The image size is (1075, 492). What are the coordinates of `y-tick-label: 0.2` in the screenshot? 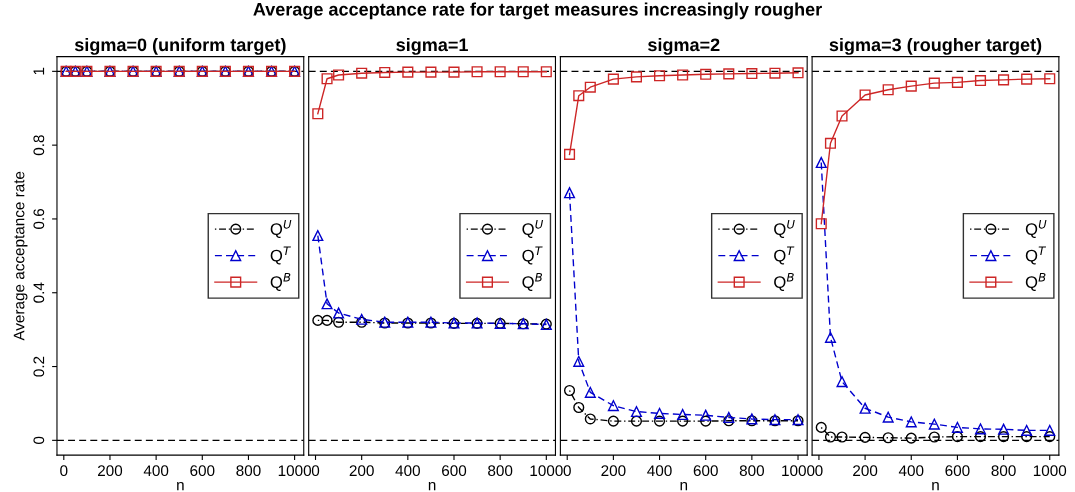 It's located at (39, 366).